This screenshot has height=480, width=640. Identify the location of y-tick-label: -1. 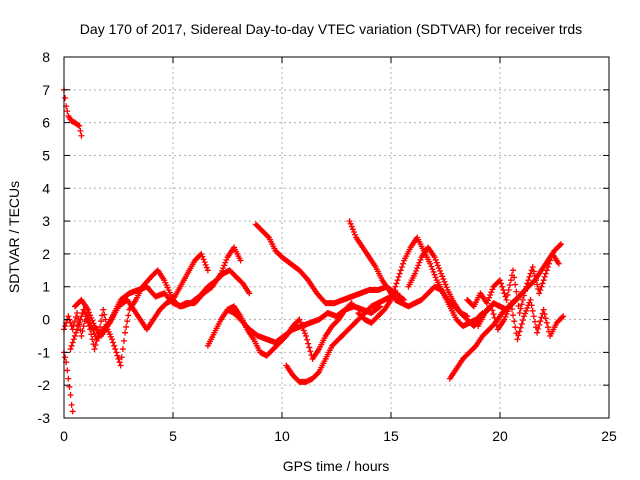
(44, 352).